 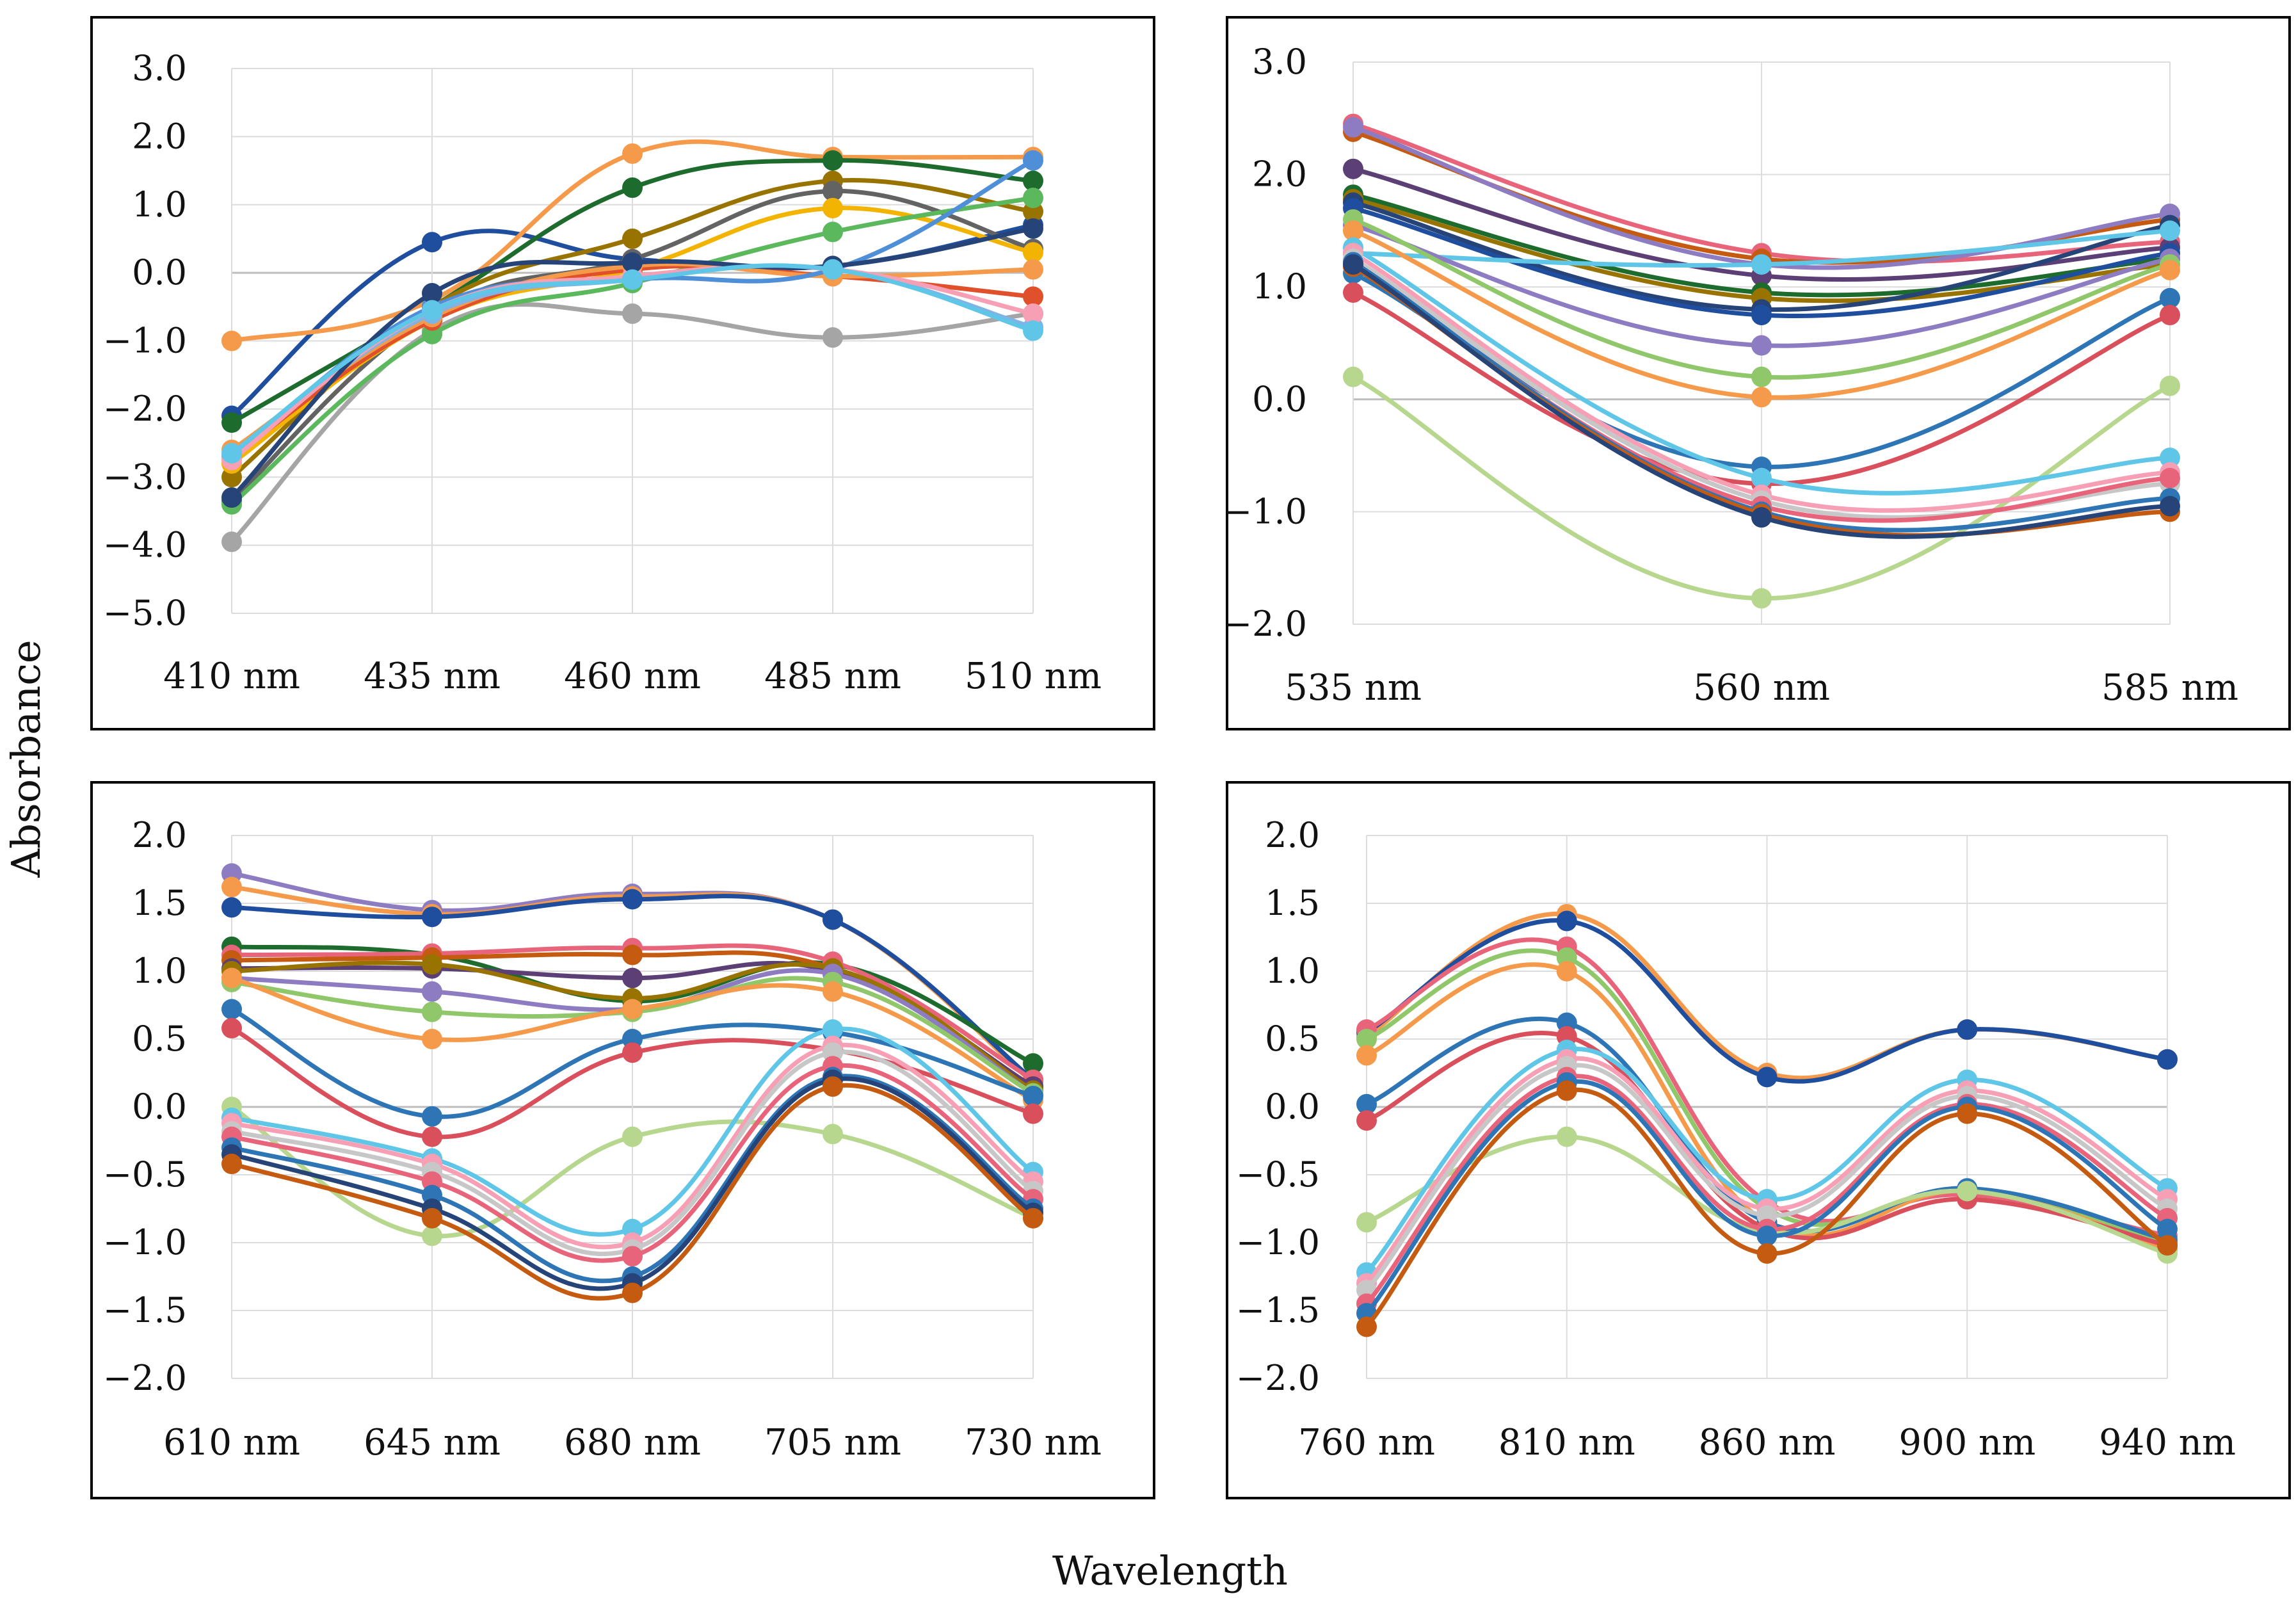 I want to click on x-axis-title: Wavelength, so click(x=1170, y=1570).